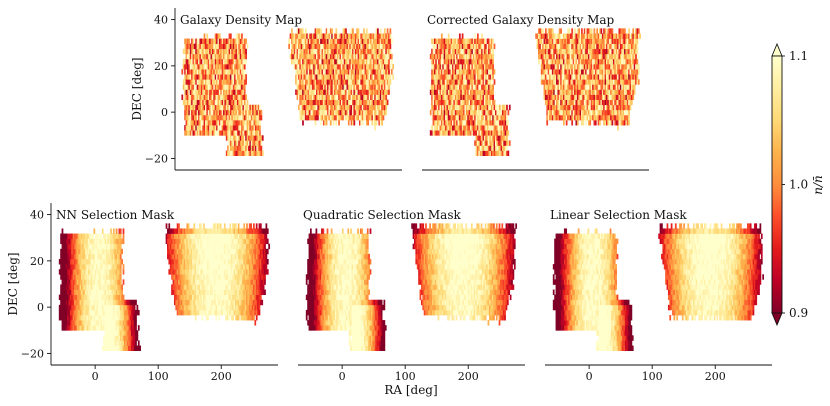 This screenshot has height=406, width=830. What do you see at coordinates (535, 92) in the screenshot?
I see `panel-corrected-density: Corrected Galaxy Density Map` at bounding box center [535, 92].